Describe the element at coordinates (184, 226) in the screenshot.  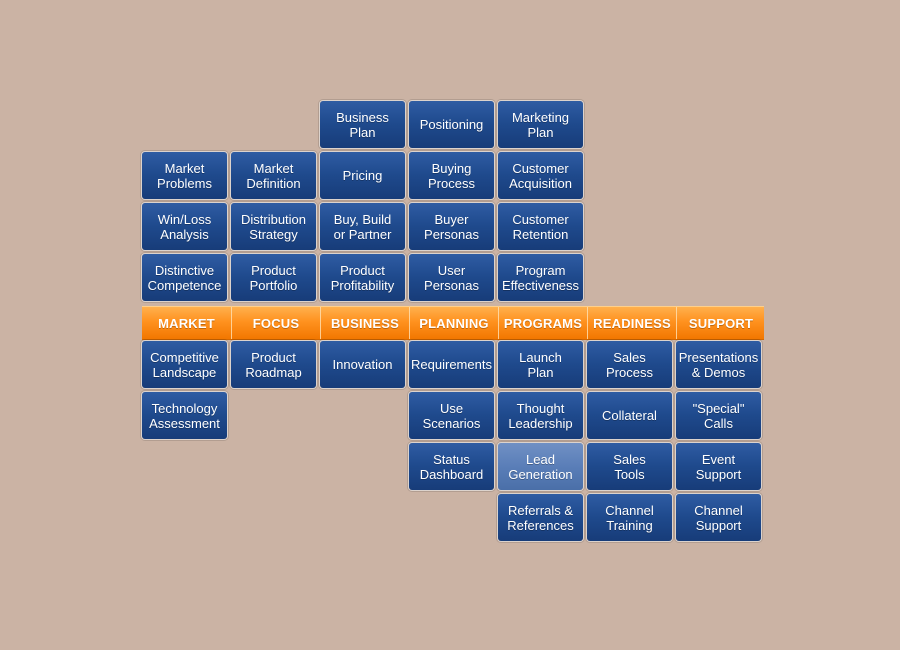
I see `tile-win-loss-analysis: Win/Loss Analysis` at that location.